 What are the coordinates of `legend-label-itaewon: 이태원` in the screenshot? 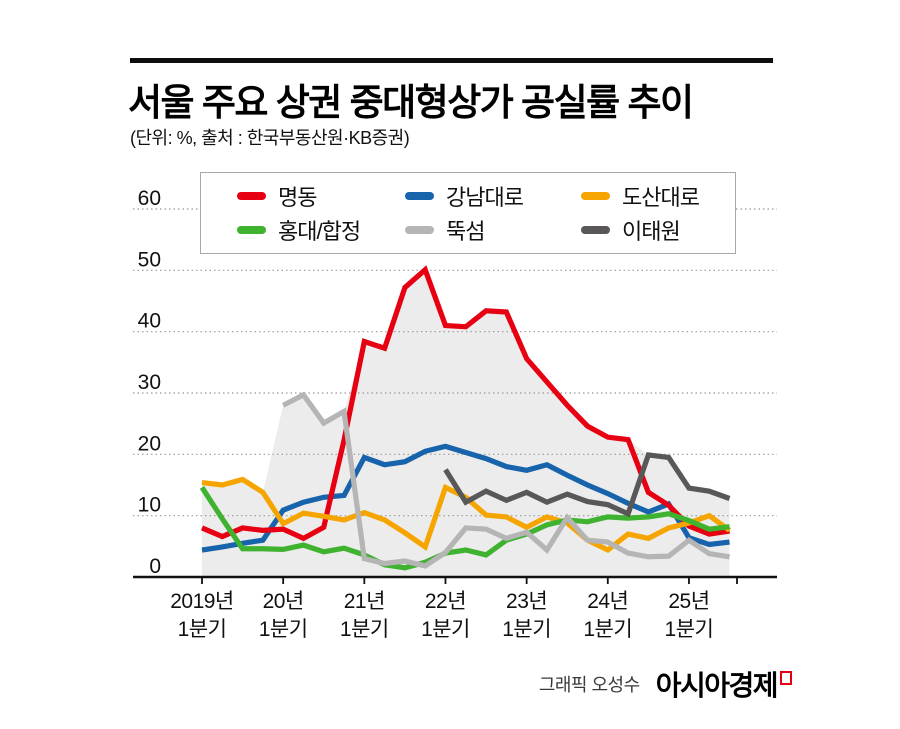 It's located at (651, 231).